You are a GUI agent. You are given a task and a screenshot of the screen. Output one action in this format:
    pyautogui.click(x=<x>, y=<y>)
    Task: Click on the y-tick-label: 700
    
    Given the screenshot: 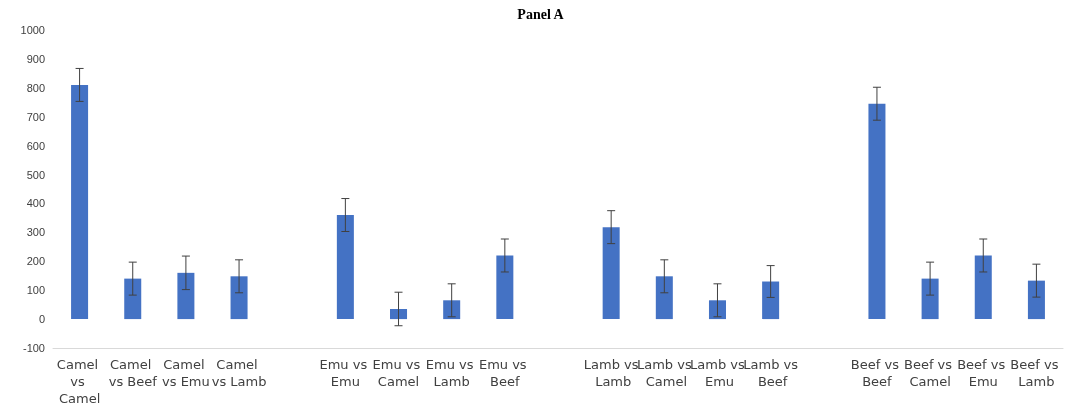 What is the action you would take?
    pyautogui.click(x=35, y=116)
    